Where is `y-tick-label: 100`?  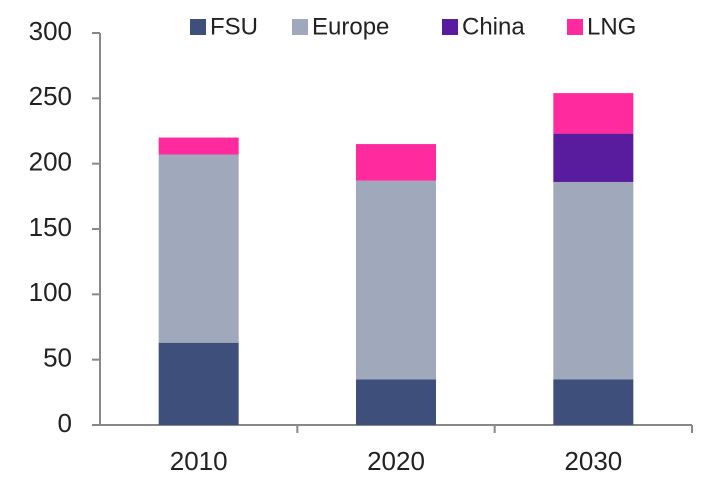 y-tick-label: 100 is located at coordinates (50, 292).